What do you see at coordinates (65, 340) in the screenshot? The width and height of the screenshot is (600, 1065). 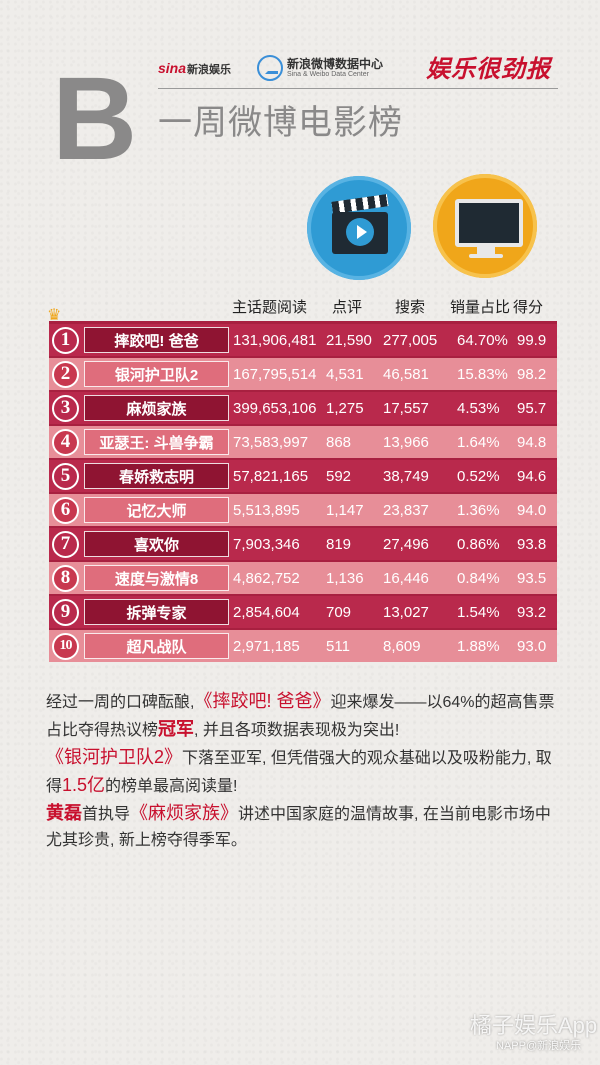 I see `rank-badge: 1` at bounding box center [65, 340].